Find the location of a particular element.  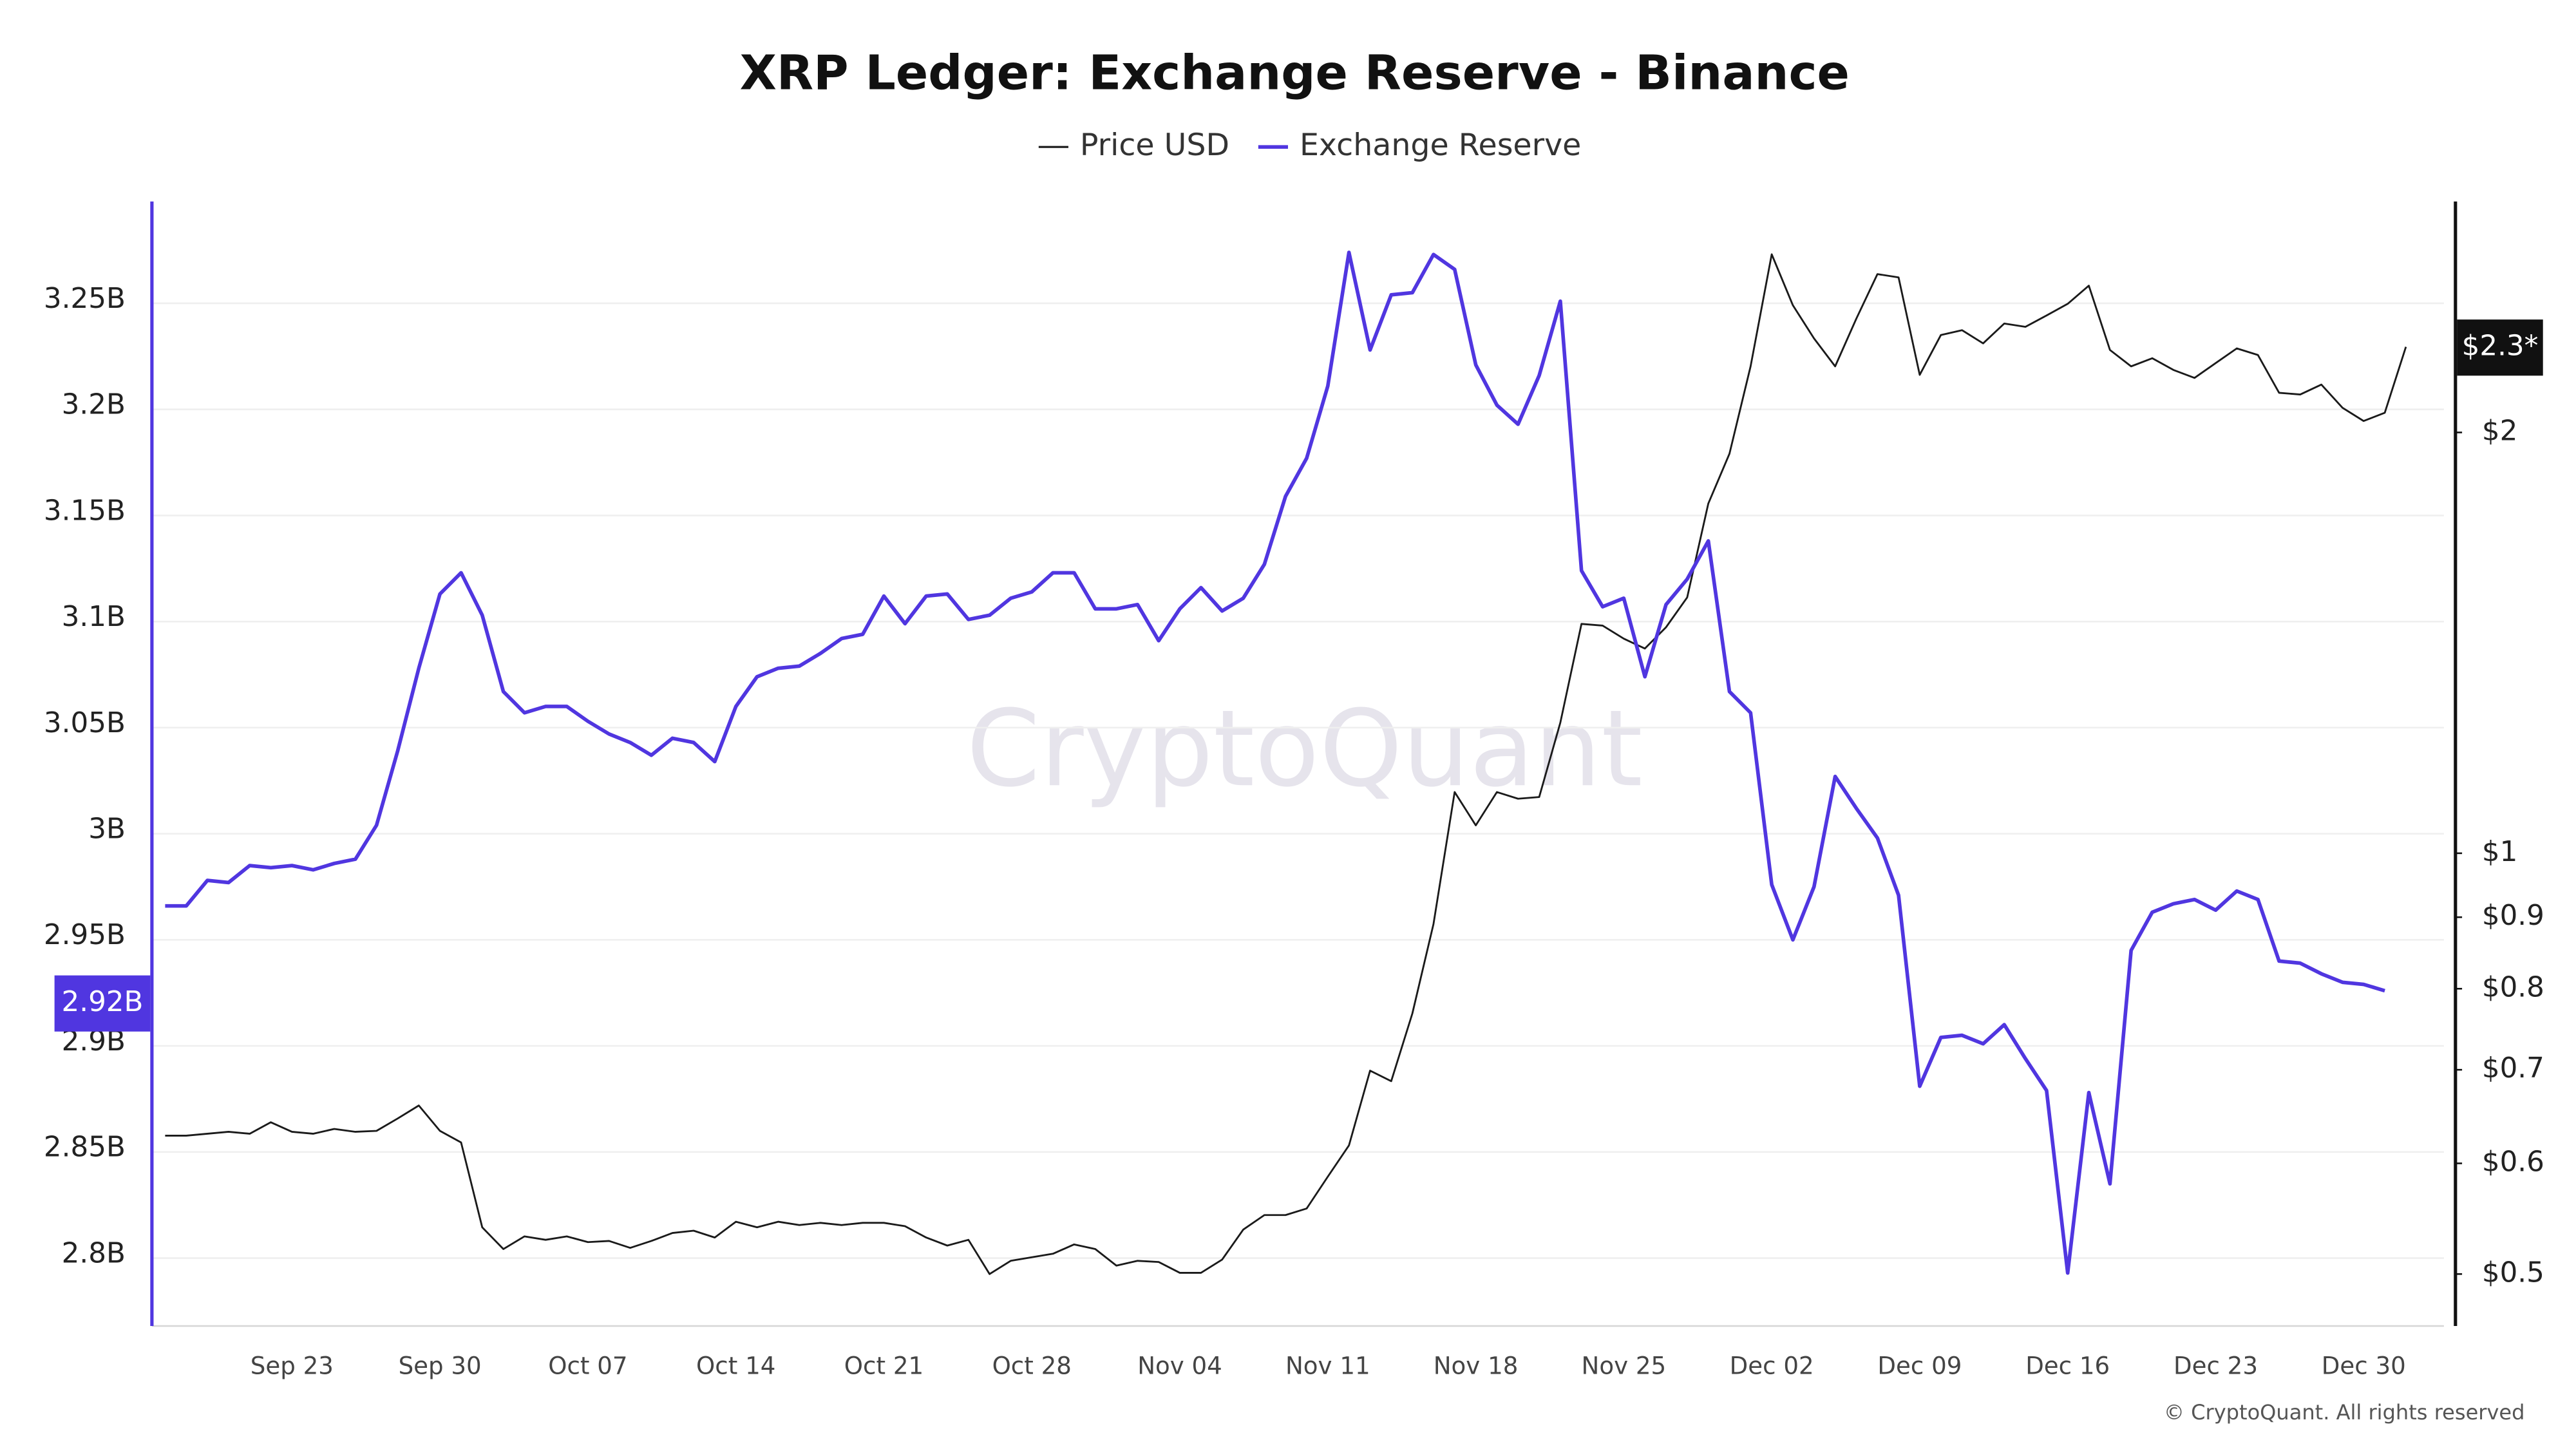

x-tick-label: Oct 14 is located at coordinates (735, 1366).